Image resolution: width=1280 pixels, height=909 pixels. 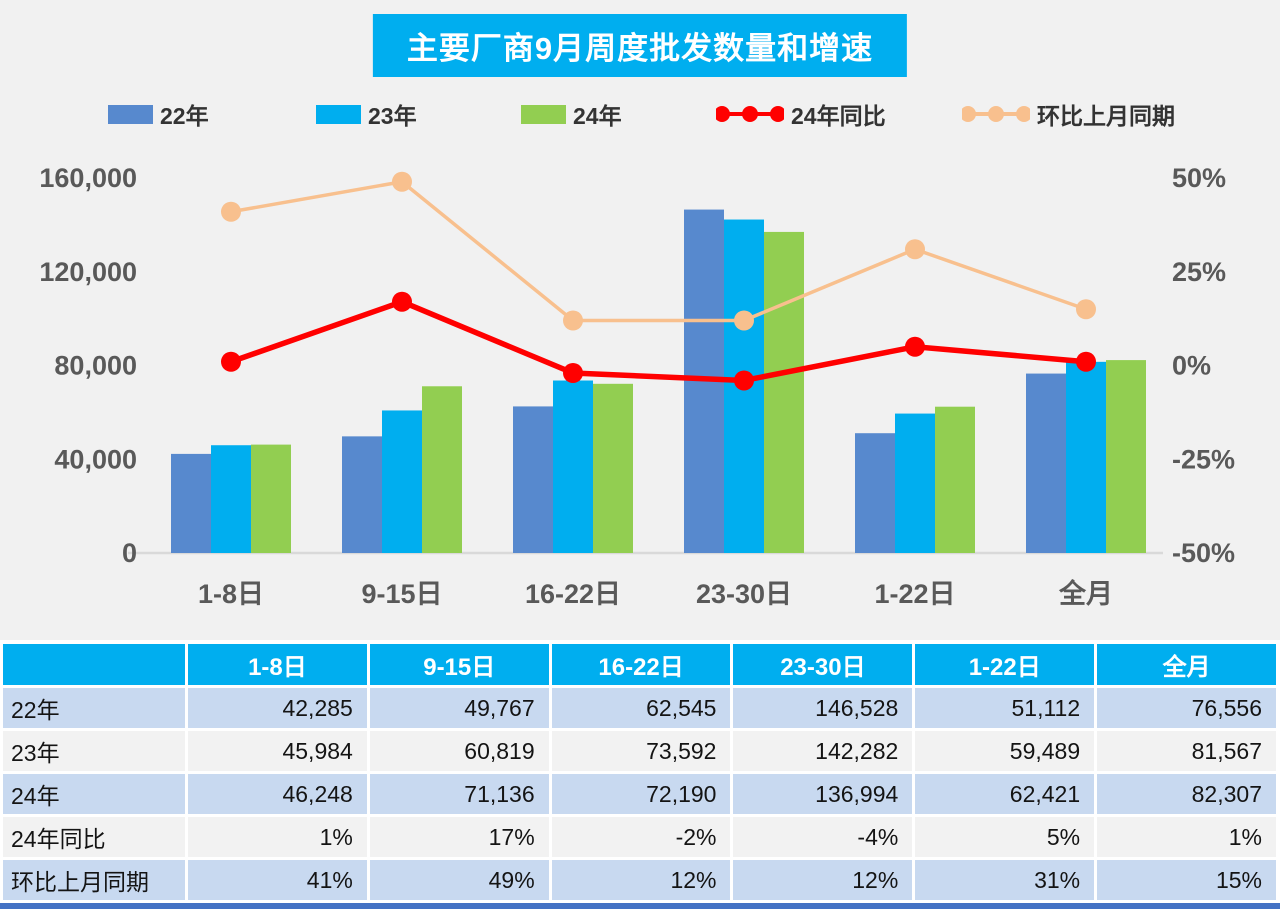 What do you see at coordinates (639, 708) in the screenshot?
I see `table-row: 22年 42,285 49,767 62,545 146,528 51,112 76,556` at bounding box center [639, 708].